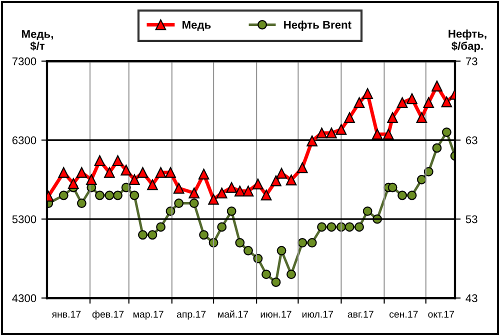  I want to click on y2-tick-label: 73, so click(472, 61).